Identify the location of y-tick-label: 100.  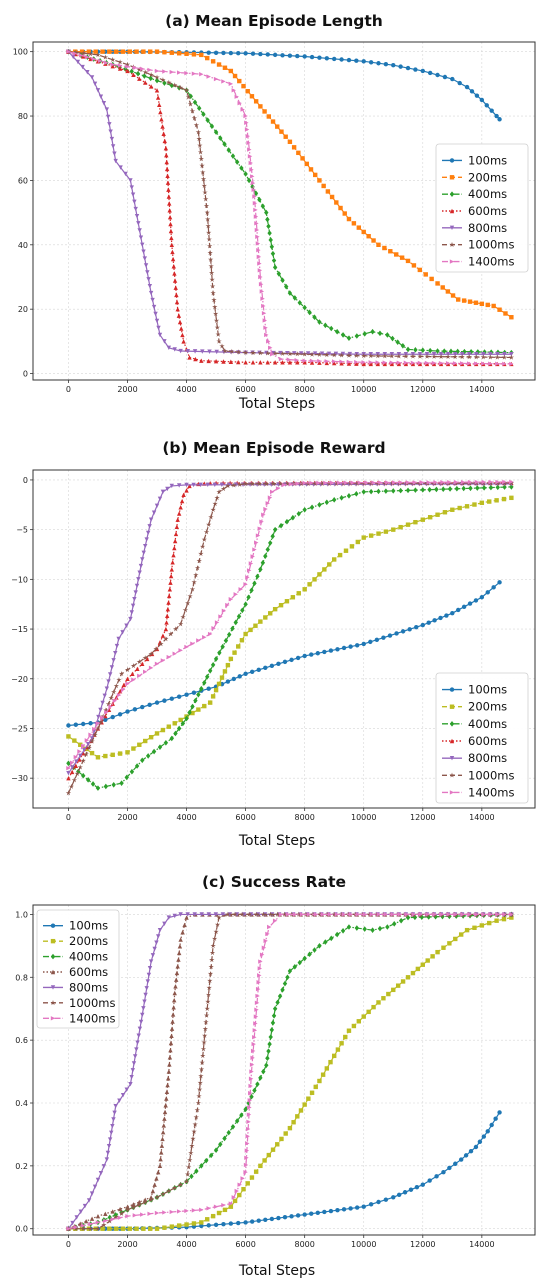
(20, 52).